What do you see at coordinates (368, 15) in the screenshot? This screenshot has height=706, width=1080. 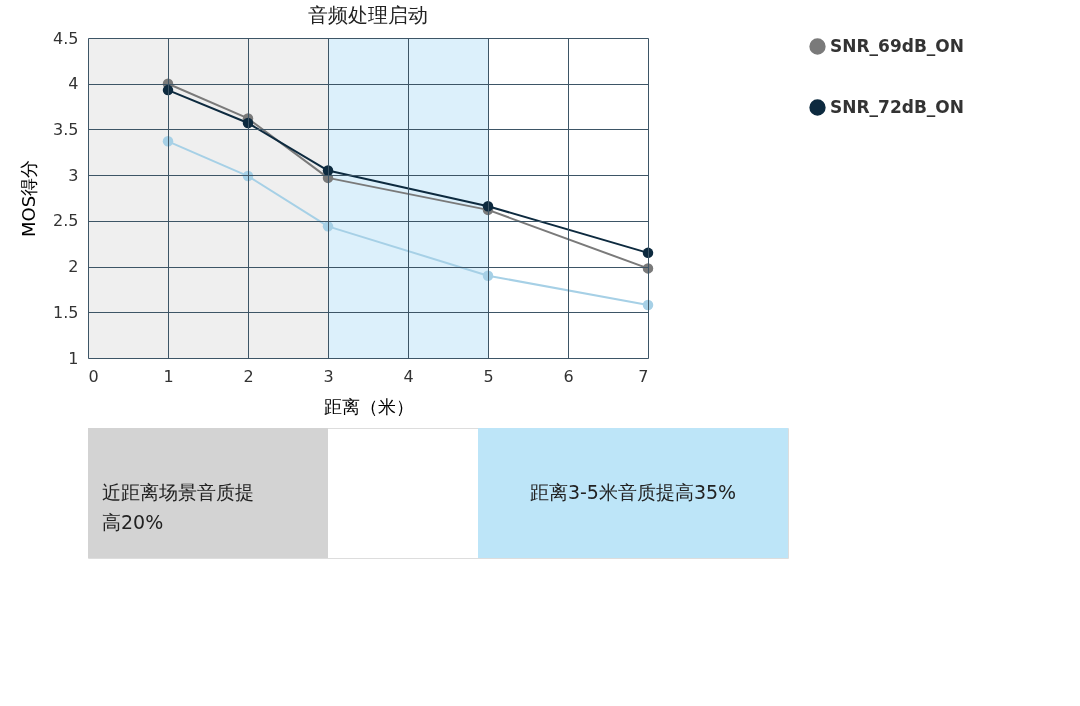 I see `chart-title: 音频处理启动` at bounding box center [368, 15].